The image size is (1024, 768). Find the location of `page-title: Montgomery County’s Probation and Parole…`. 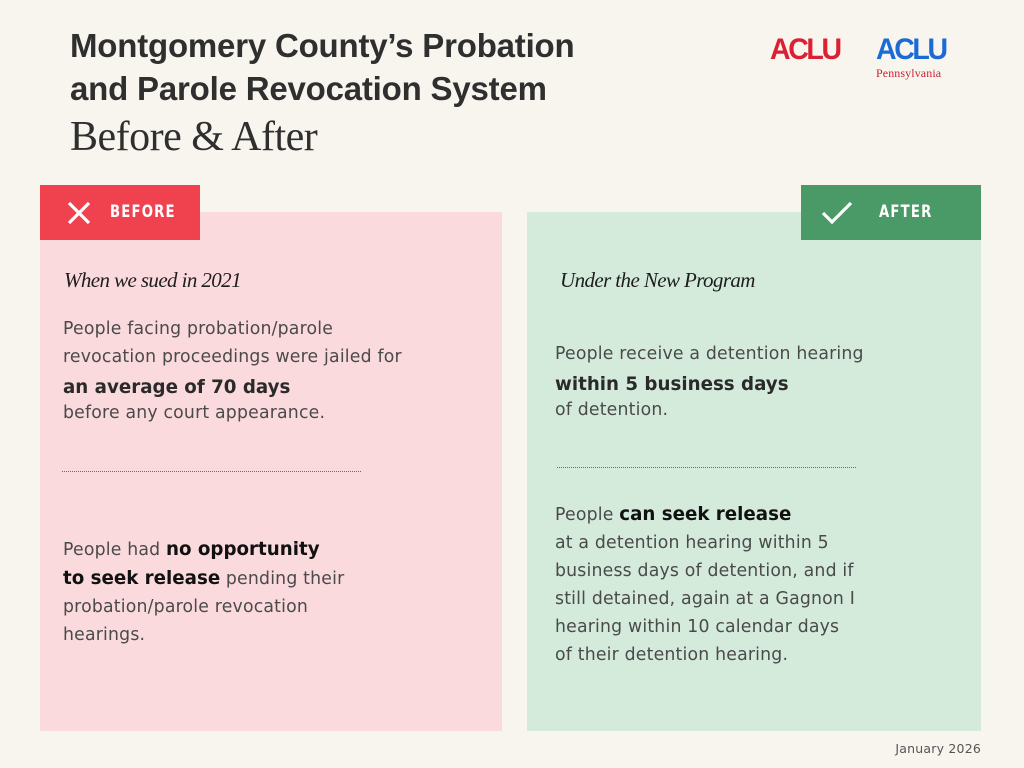

page-title: Montgomery County’s Probation and Parole… is located at coordinates (322, 67).